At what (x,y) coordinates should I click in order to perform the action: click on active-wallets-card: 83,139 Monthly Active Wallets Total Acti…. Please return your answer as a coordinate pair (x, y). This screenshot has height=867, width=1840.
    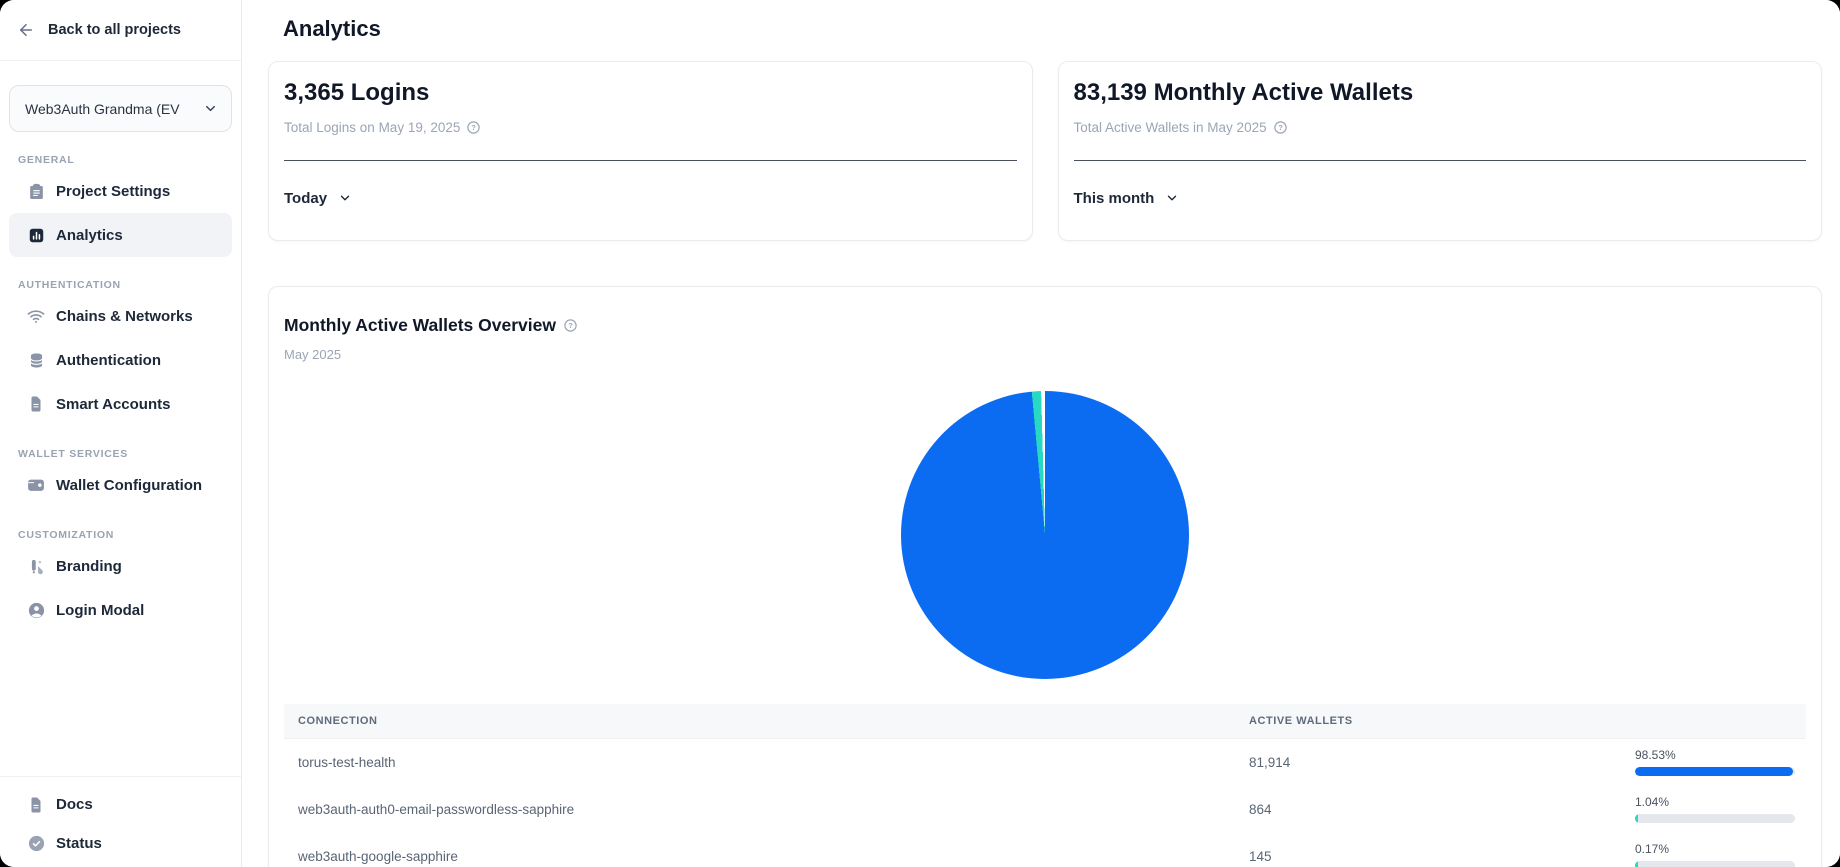
    Looking at the image, I should click on (1439, 151).